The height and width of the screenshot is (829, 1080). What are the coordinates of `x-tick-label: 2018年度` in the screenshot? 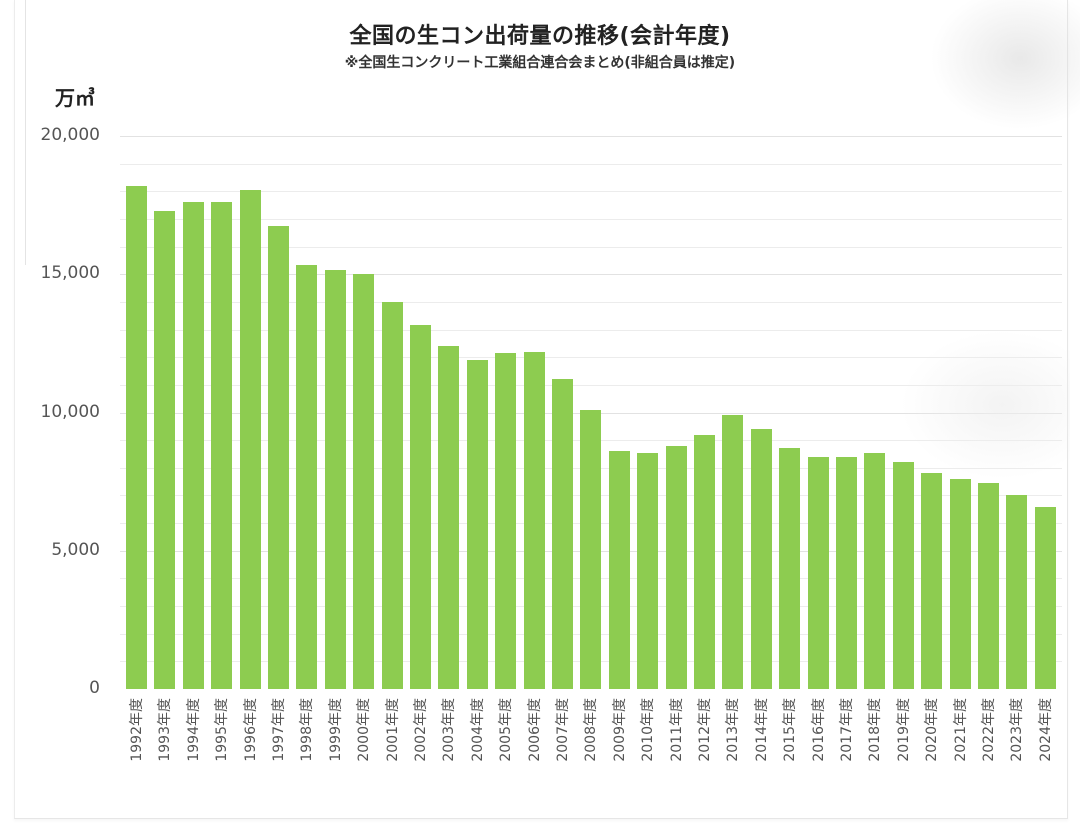 It's located at (875, 730).